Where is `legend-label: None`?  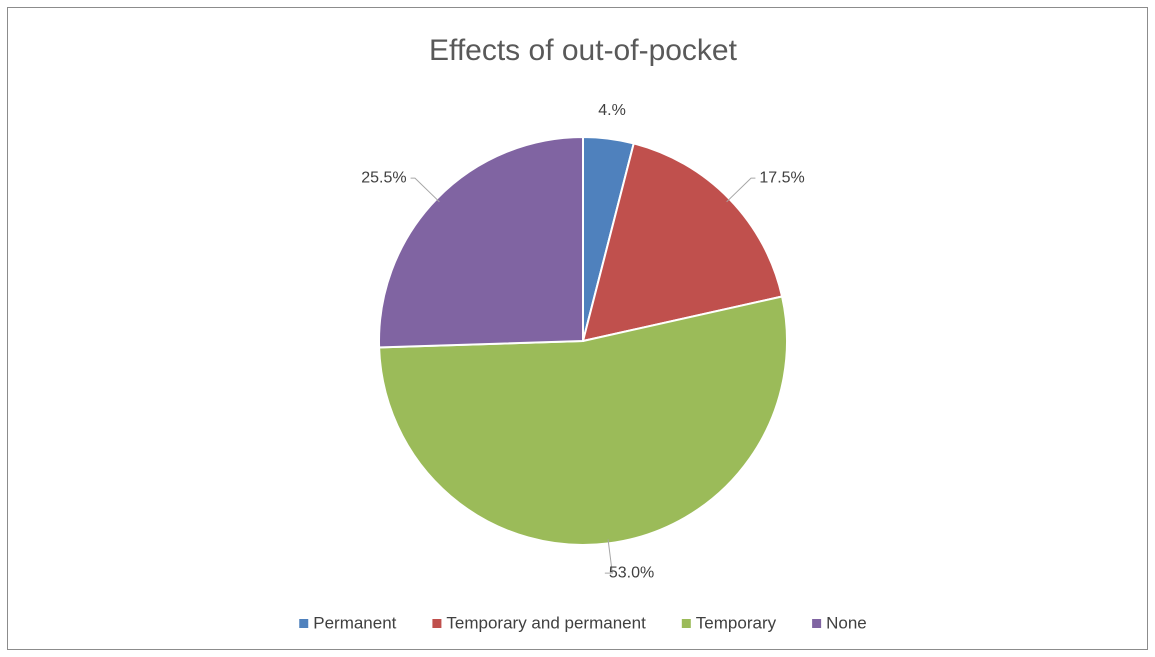 legend-label: None is located at coordinates (846, 622).